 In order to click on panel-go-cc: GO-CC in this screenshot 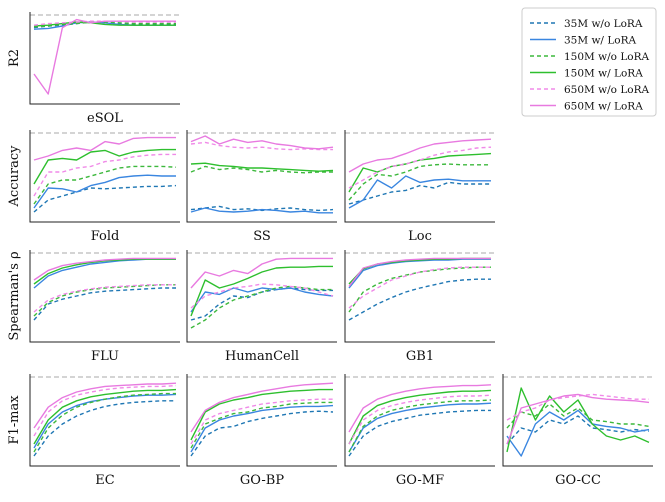, I will do `click(577, 431)`.